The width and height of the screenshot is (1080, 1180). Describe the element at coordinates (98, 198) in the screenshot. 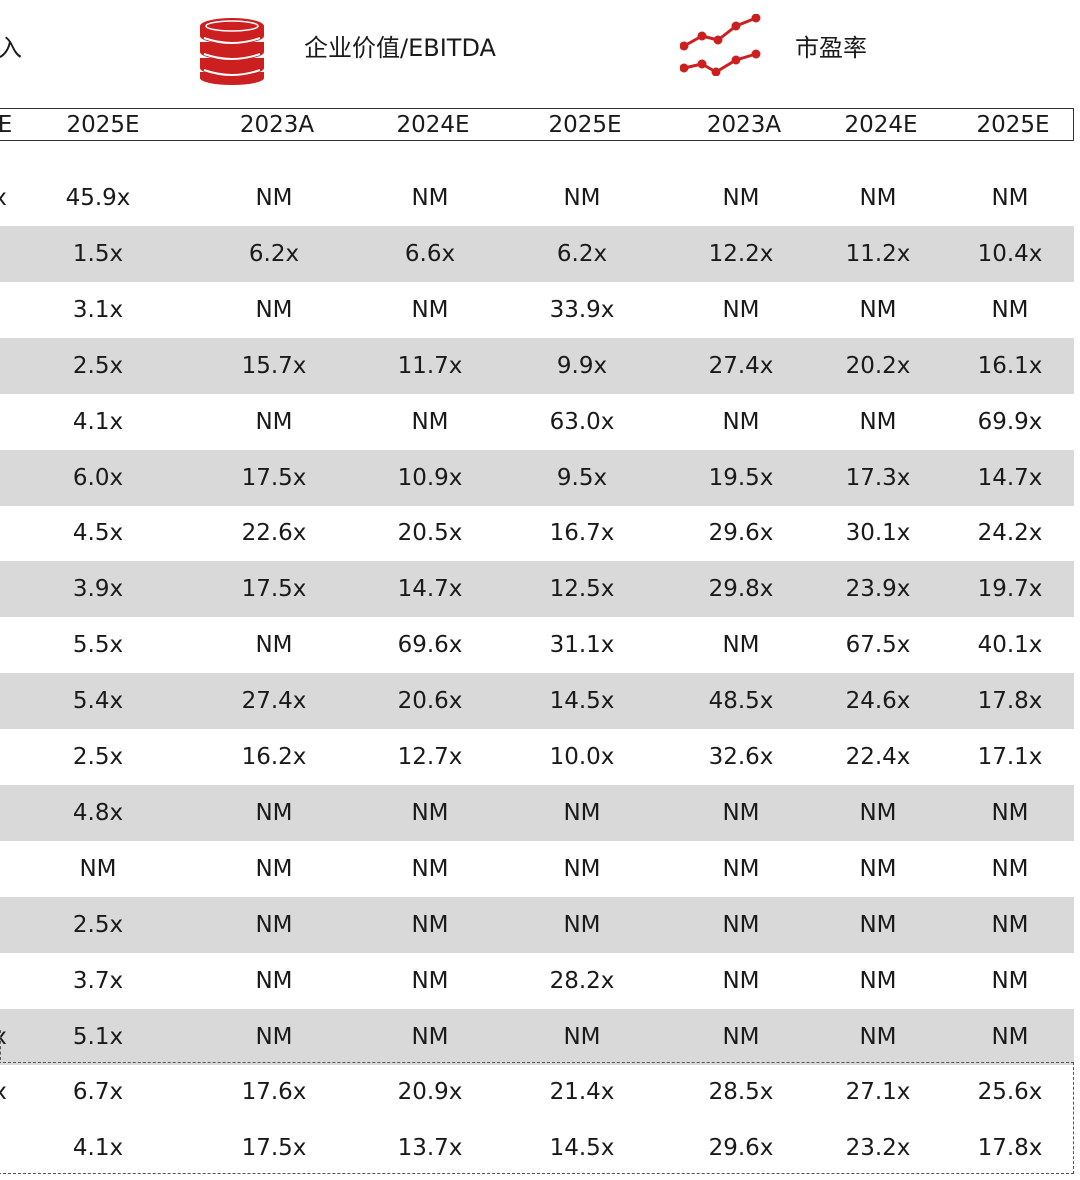

I see `cell-2025e: 45.9x` at that location.